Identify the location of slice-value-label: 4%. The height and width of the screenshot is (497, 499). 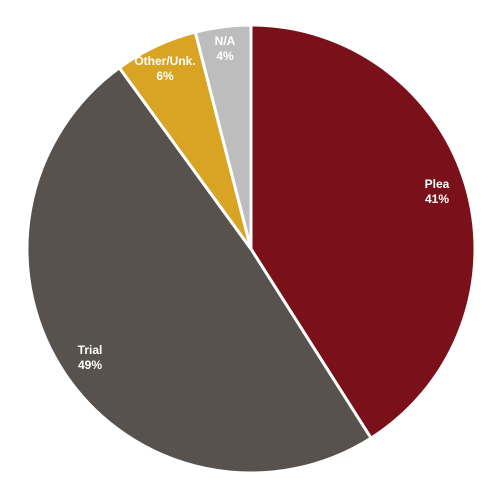
(225, 56).